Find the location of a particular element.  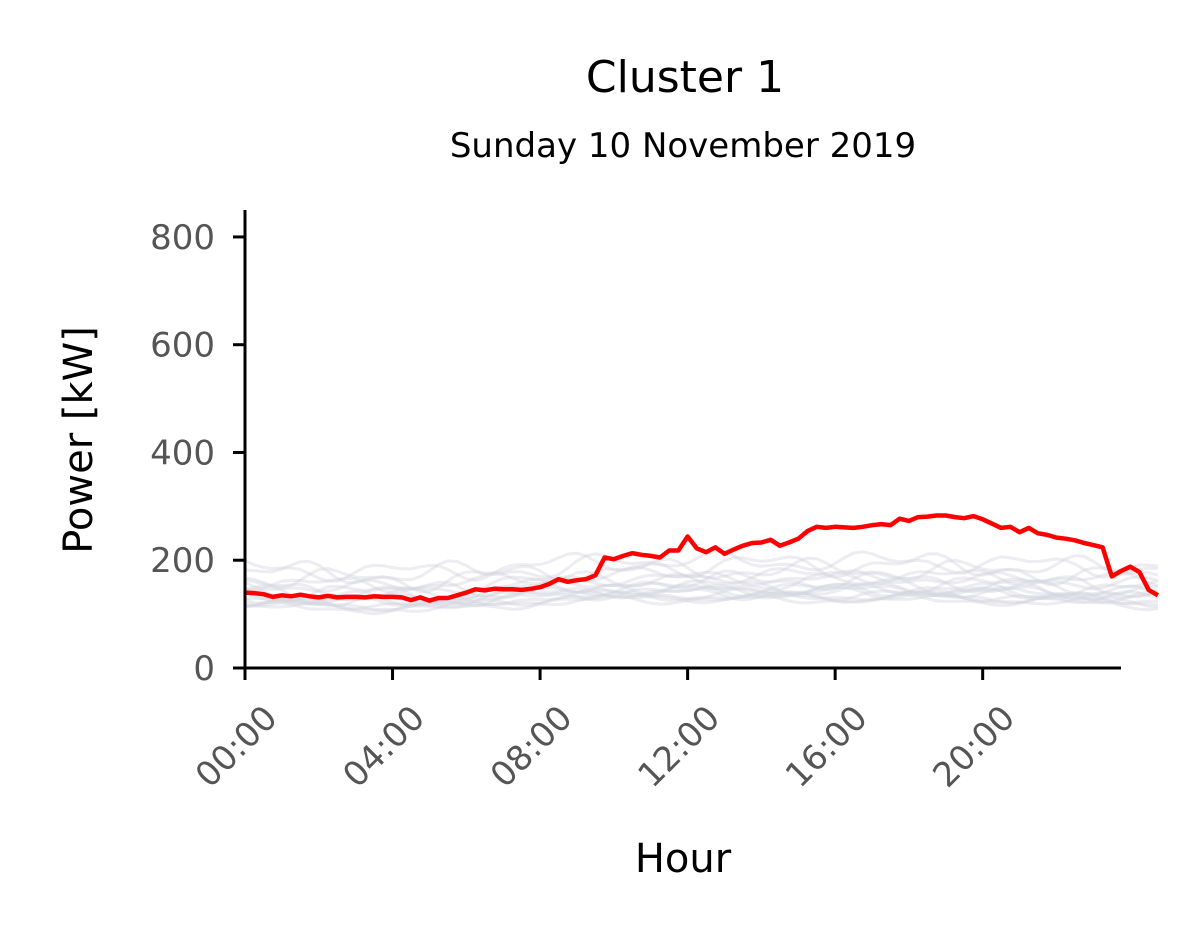

y-axis-label: Power [kW] is located at coordinates (79, 440).